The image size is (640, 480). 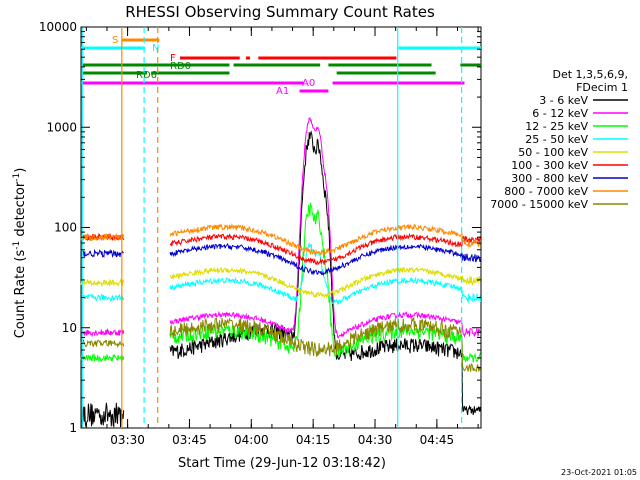 I want to click on x-tick-label: 04:00, so click(x=251, y=440).